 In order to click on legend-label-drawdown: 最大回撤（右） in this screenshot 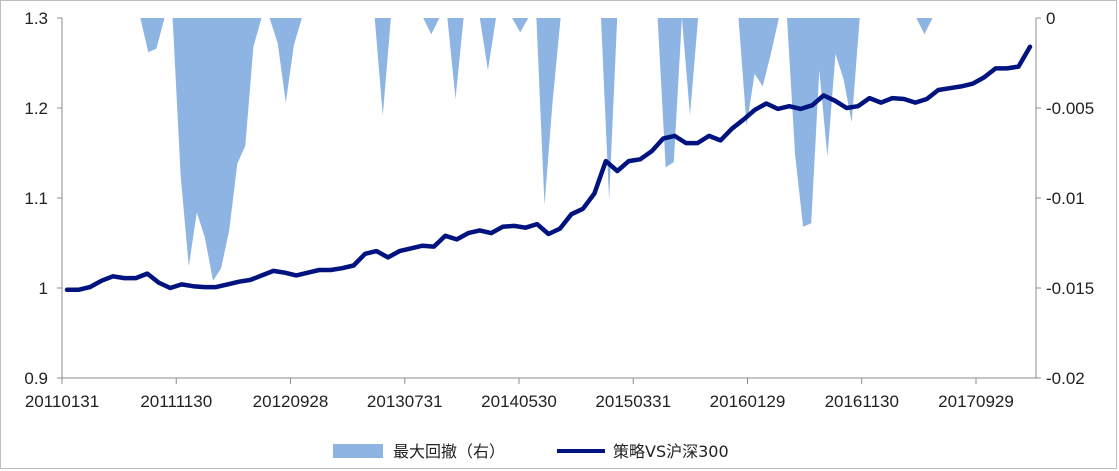, I will do `click(449, 451)`.